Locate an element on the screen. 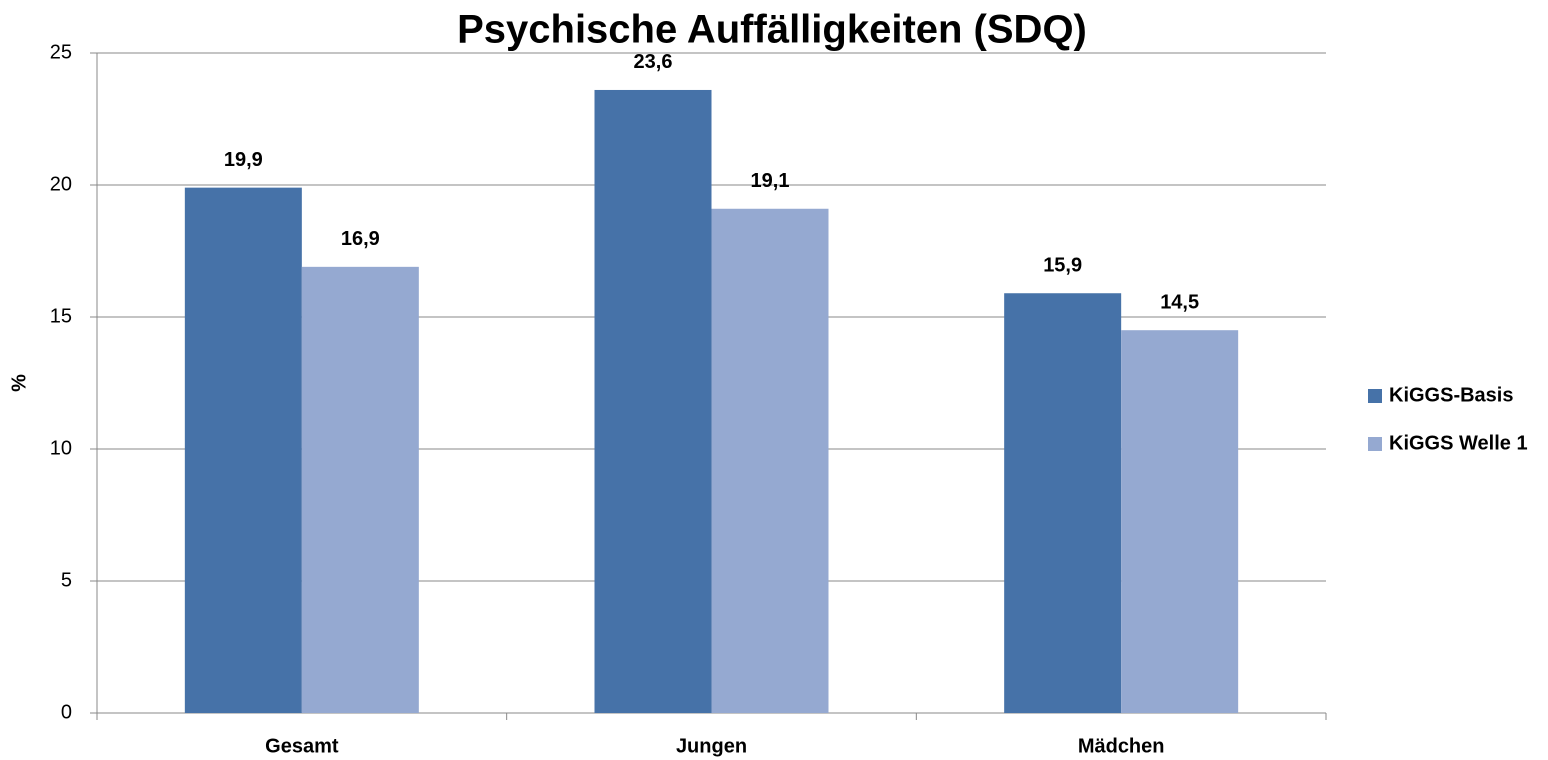 The width and height of the screenshot is (1548, 760). y-tick-label: 15 is located at coordinates (61, 316).